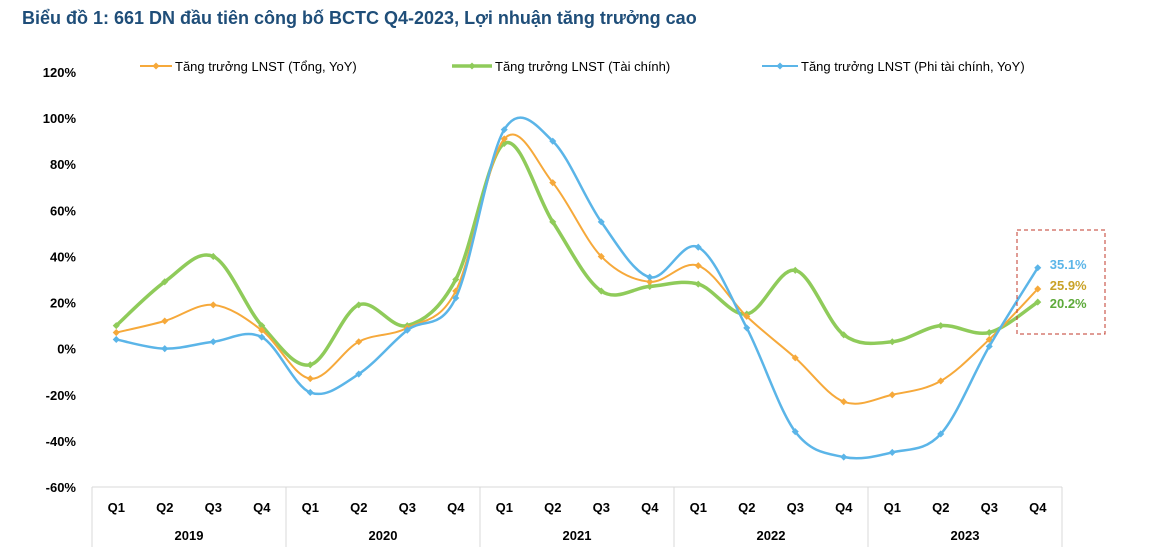 This screenshot has height=558, width=1176. What do you see at coordinates (63, 256) in the screenshot?
I see `y-tick-label: 40%` at bounding box center [63, 256].